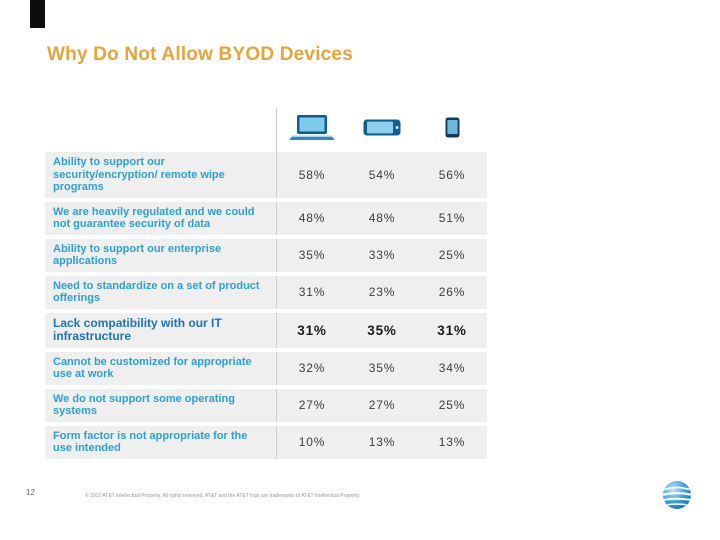  What do you see at coordinates (452, 292) in the screenshot?
I see `value-tablet: 26%` at bounding box center [452, 292].